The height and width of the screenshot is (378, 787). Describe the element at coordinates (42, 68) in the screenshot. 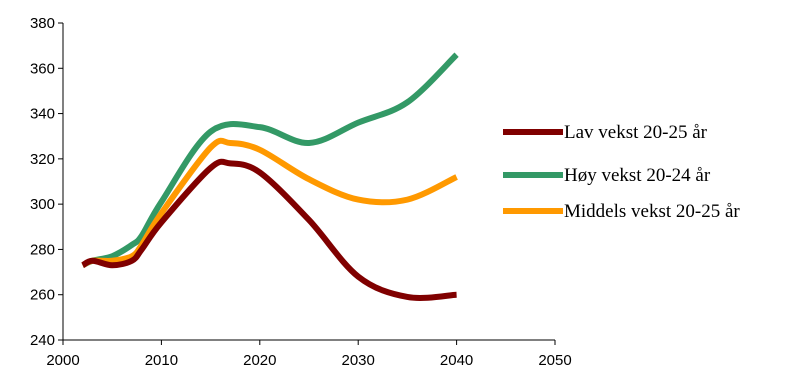

I see `y-tick-label: 360` at that location.